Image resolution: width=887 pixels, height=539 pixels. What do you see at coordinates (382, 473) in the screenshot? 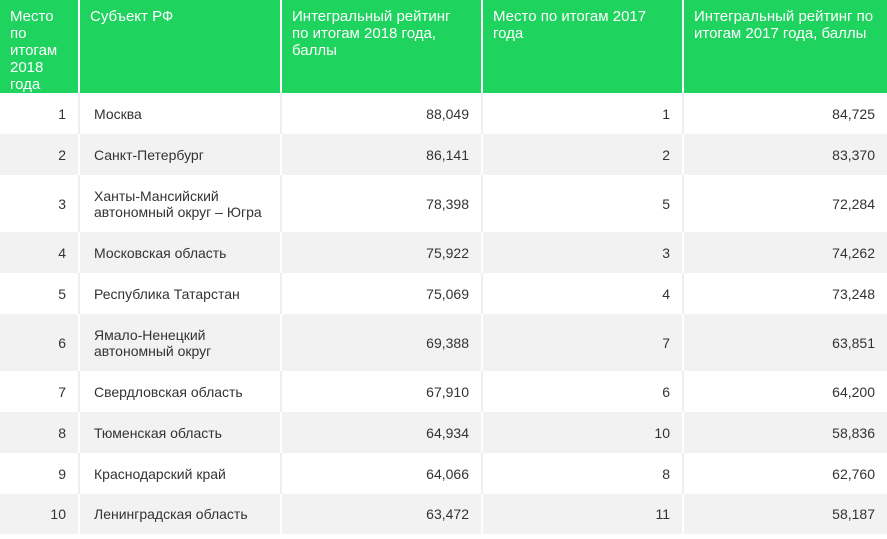
I see `cell-score-2018: 64,066` at bounding box center [382, 473].